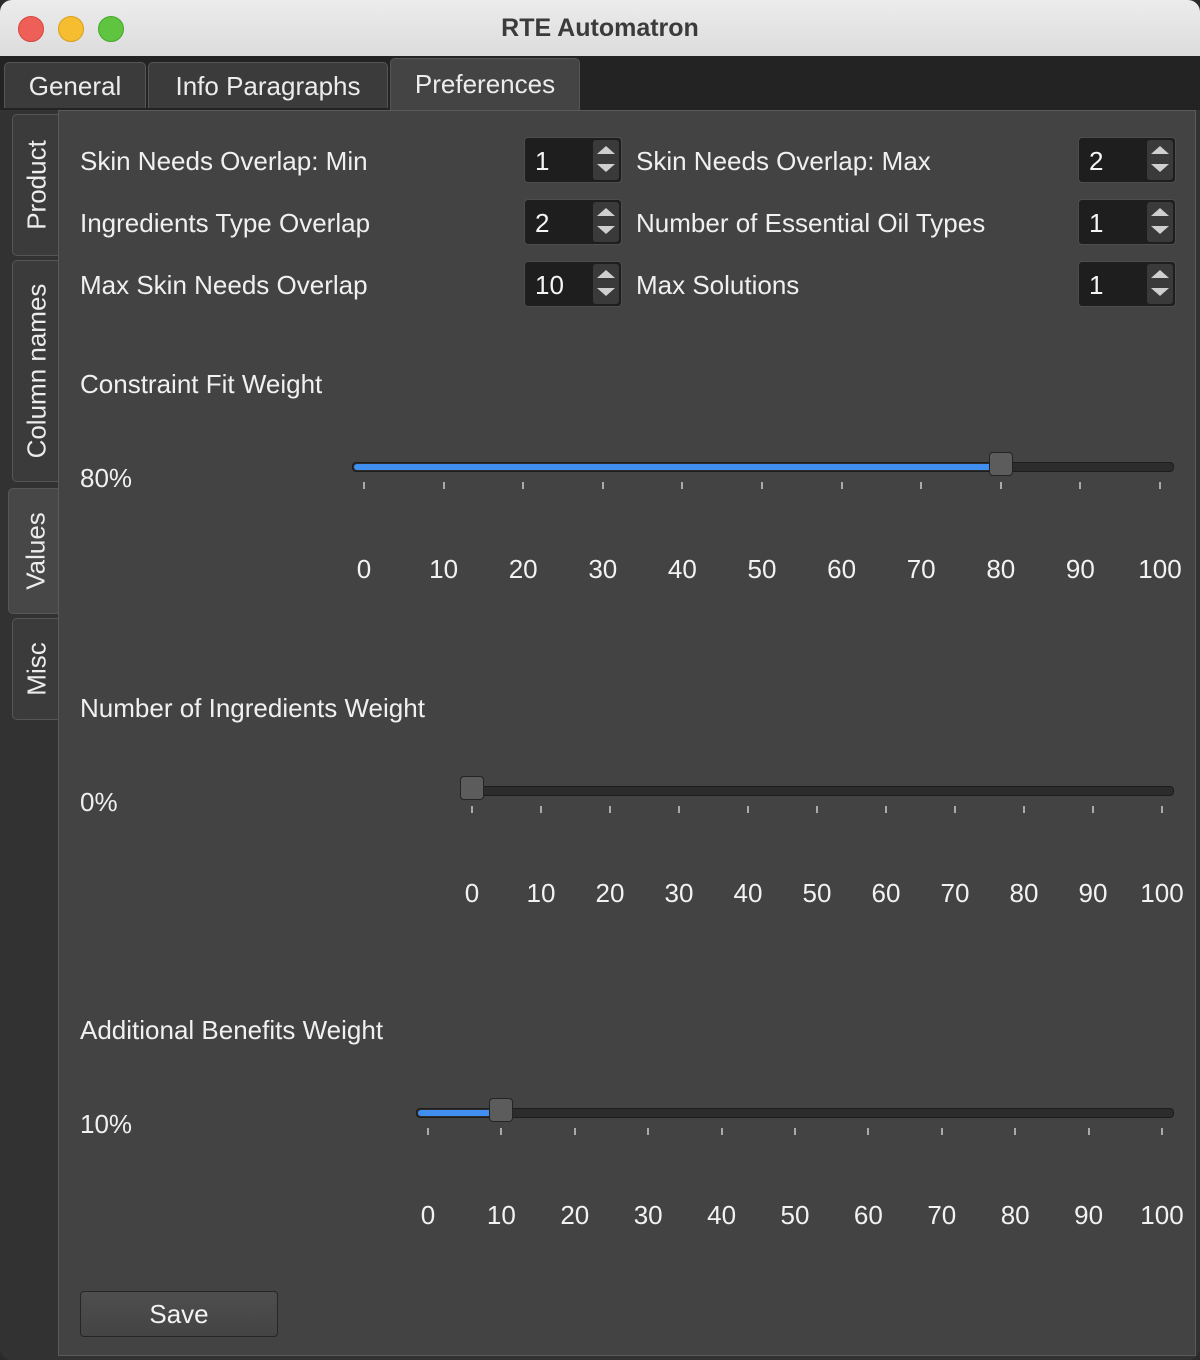  I want to click on tab-info-paragraphs: Info Paragraphs, so click(268, 85).